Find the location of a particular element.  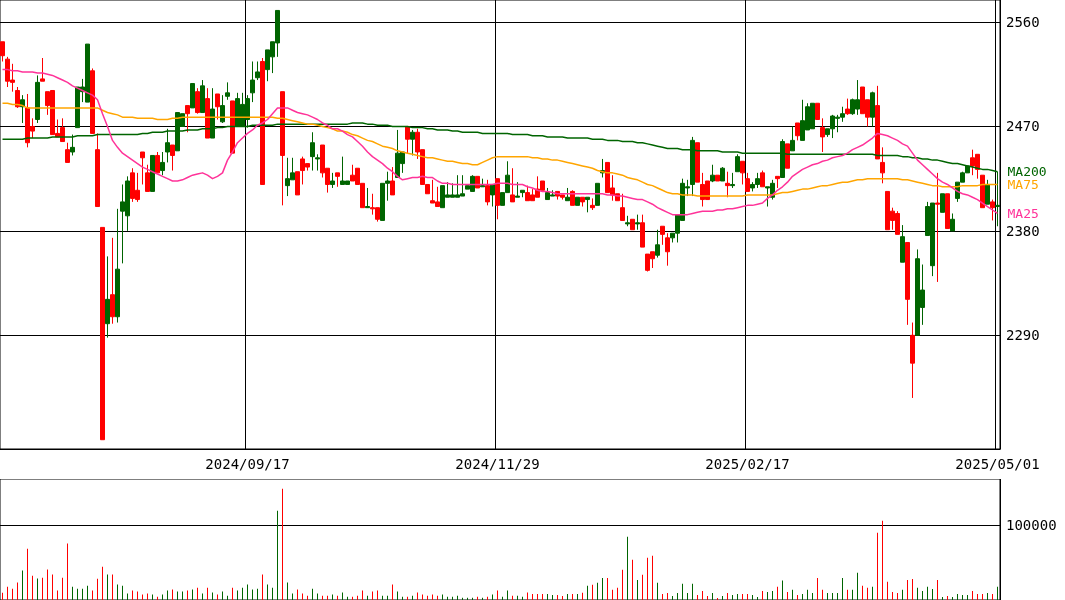

y-tick-label: 2380 is located at coordinates (1023, 230).